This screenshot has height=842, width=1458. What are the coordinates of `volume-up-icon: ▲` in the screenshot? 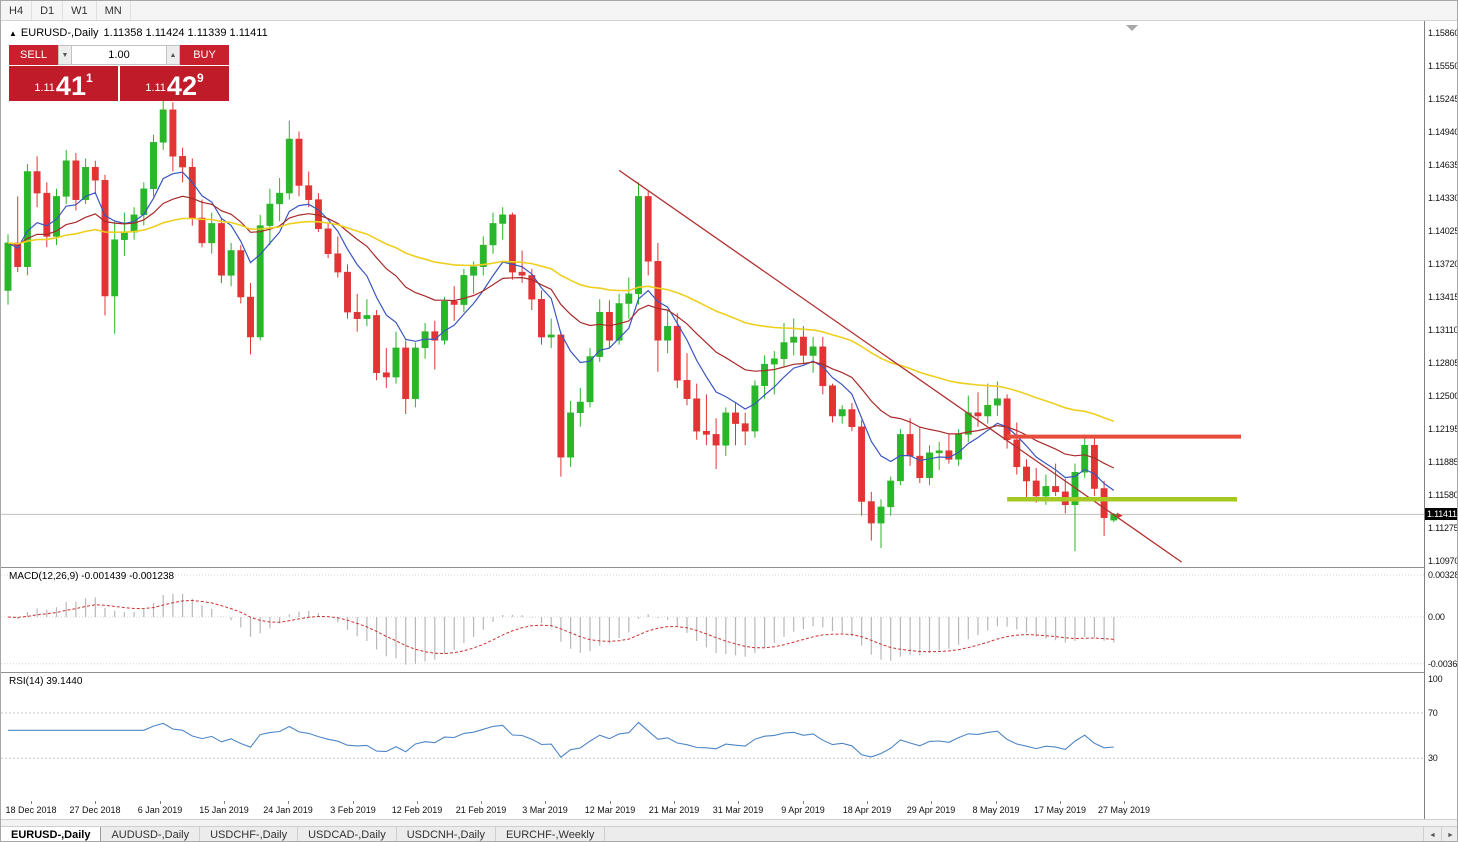 It's located at (173, 55).